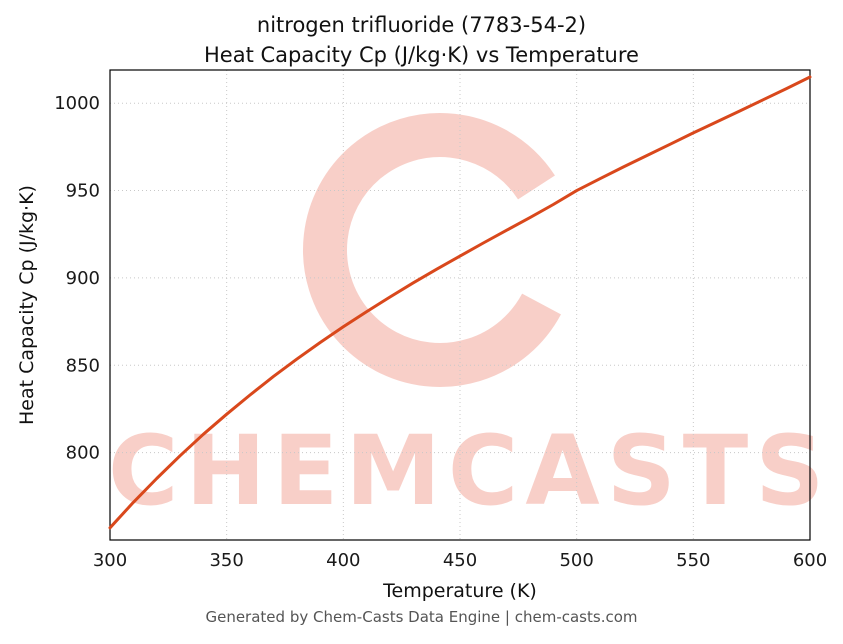 This screenshot has width=843, height=644. Describe the element at coordinates (693, 560) in the screenshot. I see `x-tick-label: 550` at that location.